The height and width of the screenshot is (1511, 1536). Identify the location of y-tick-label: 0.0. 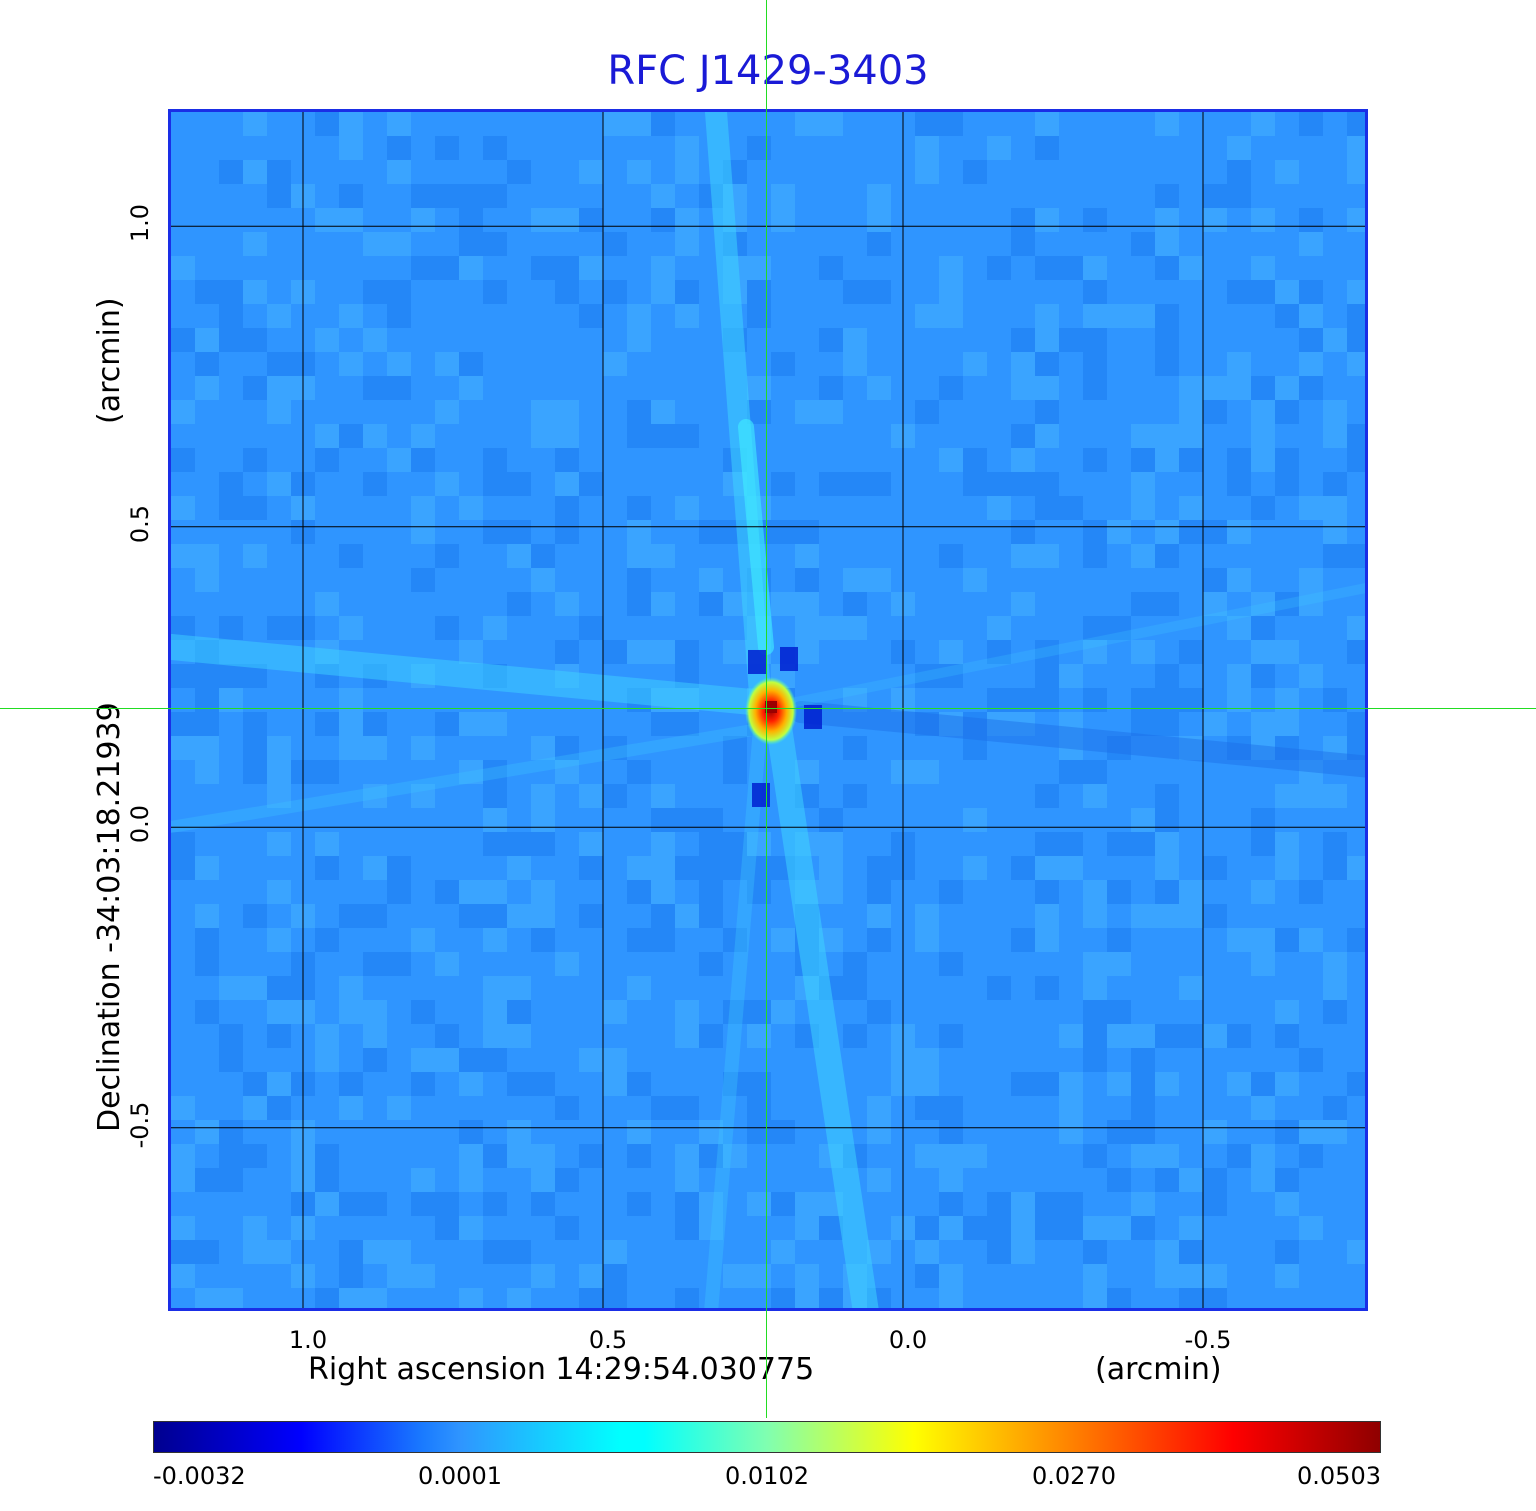
(140, 824).